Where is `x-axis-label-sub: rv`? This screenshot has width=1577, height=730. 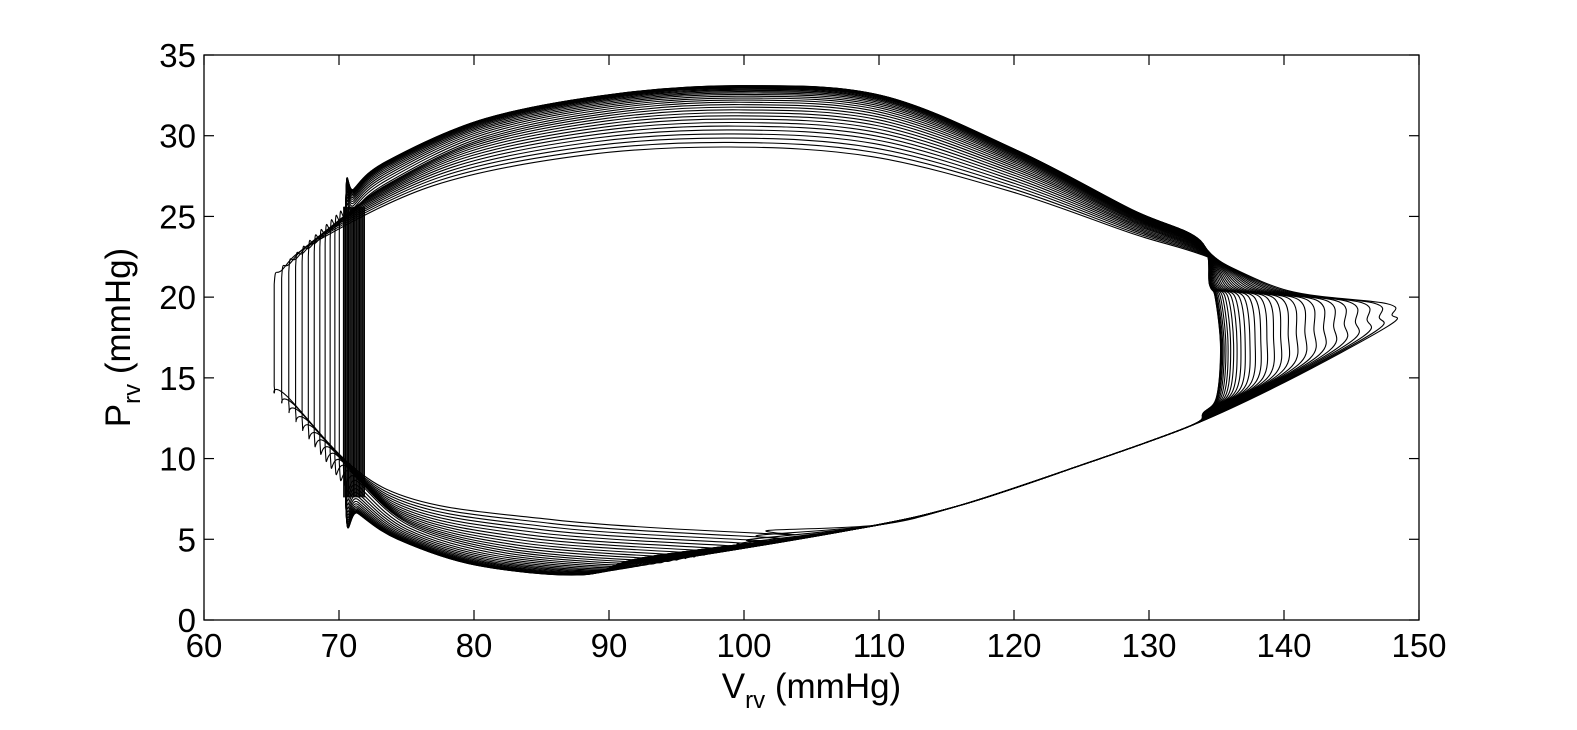 x-axis-label-sub: rv is located at coordinates (755, 700).